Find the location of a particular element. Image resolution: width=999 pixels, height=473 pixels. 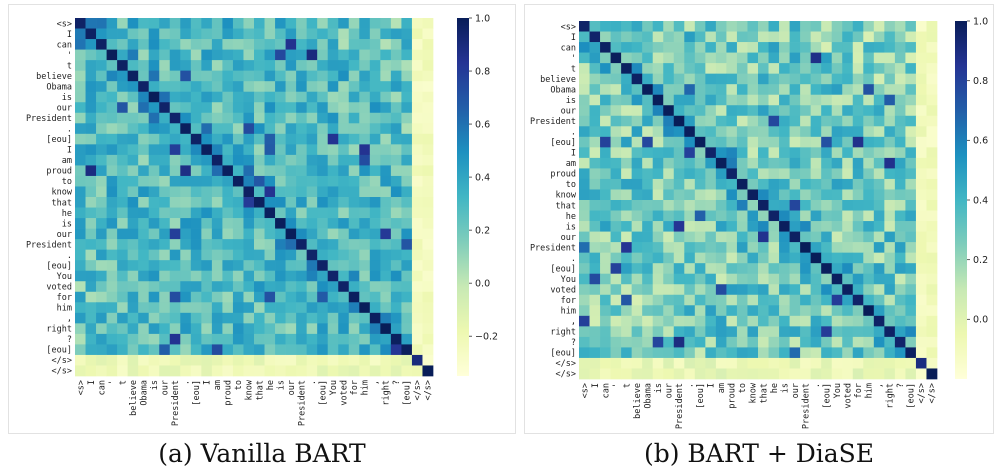

colorbar-tick-label: 1.0 is located at coordinates (482, 18).